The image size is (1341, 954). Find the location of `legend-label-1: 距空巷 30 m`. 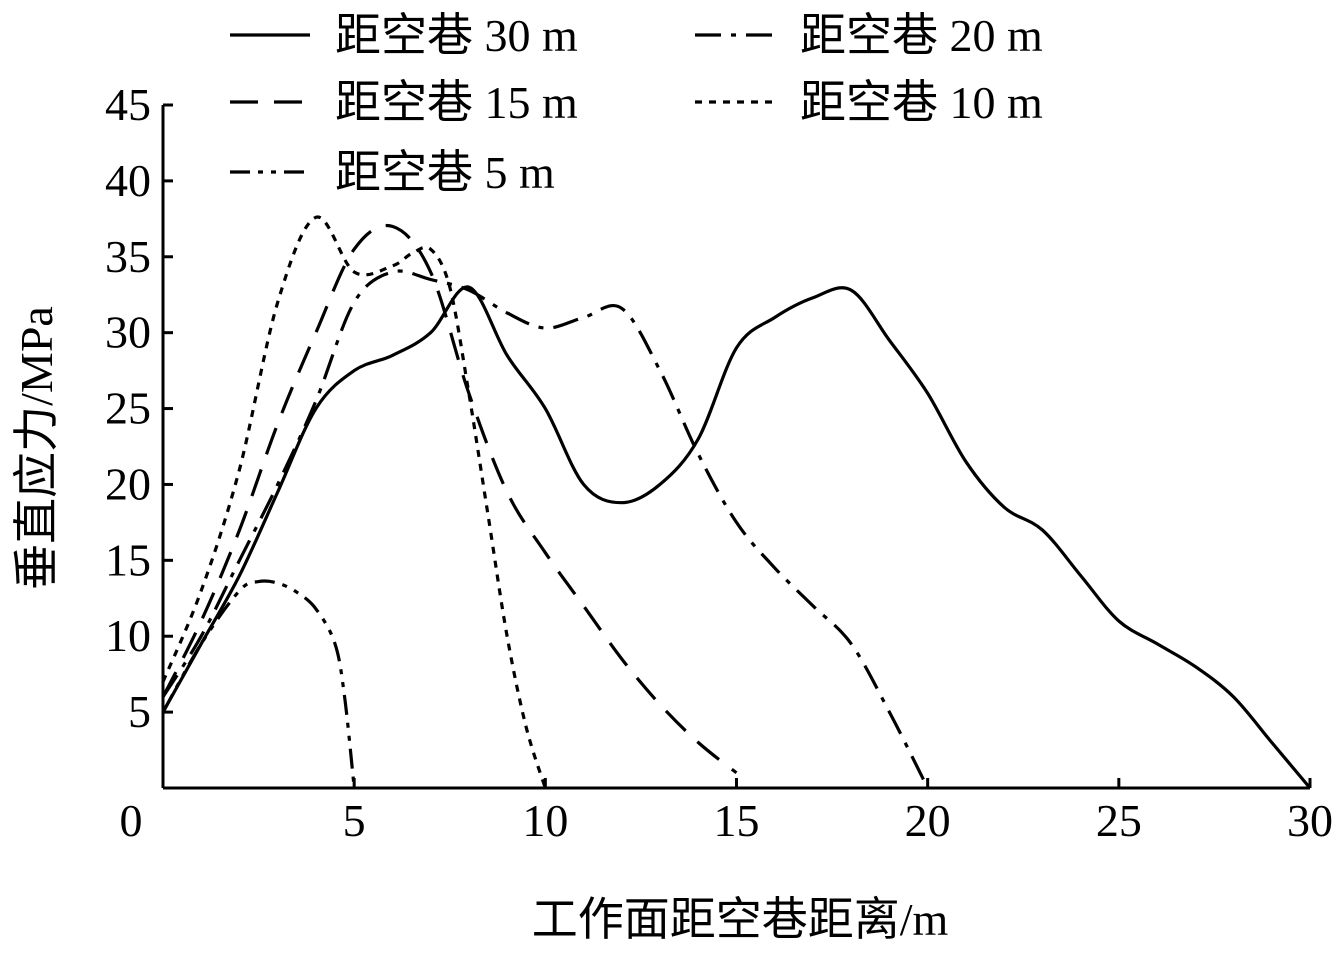

legend-label-1: 距空巷 30 m is located at coordinates (456, 35).